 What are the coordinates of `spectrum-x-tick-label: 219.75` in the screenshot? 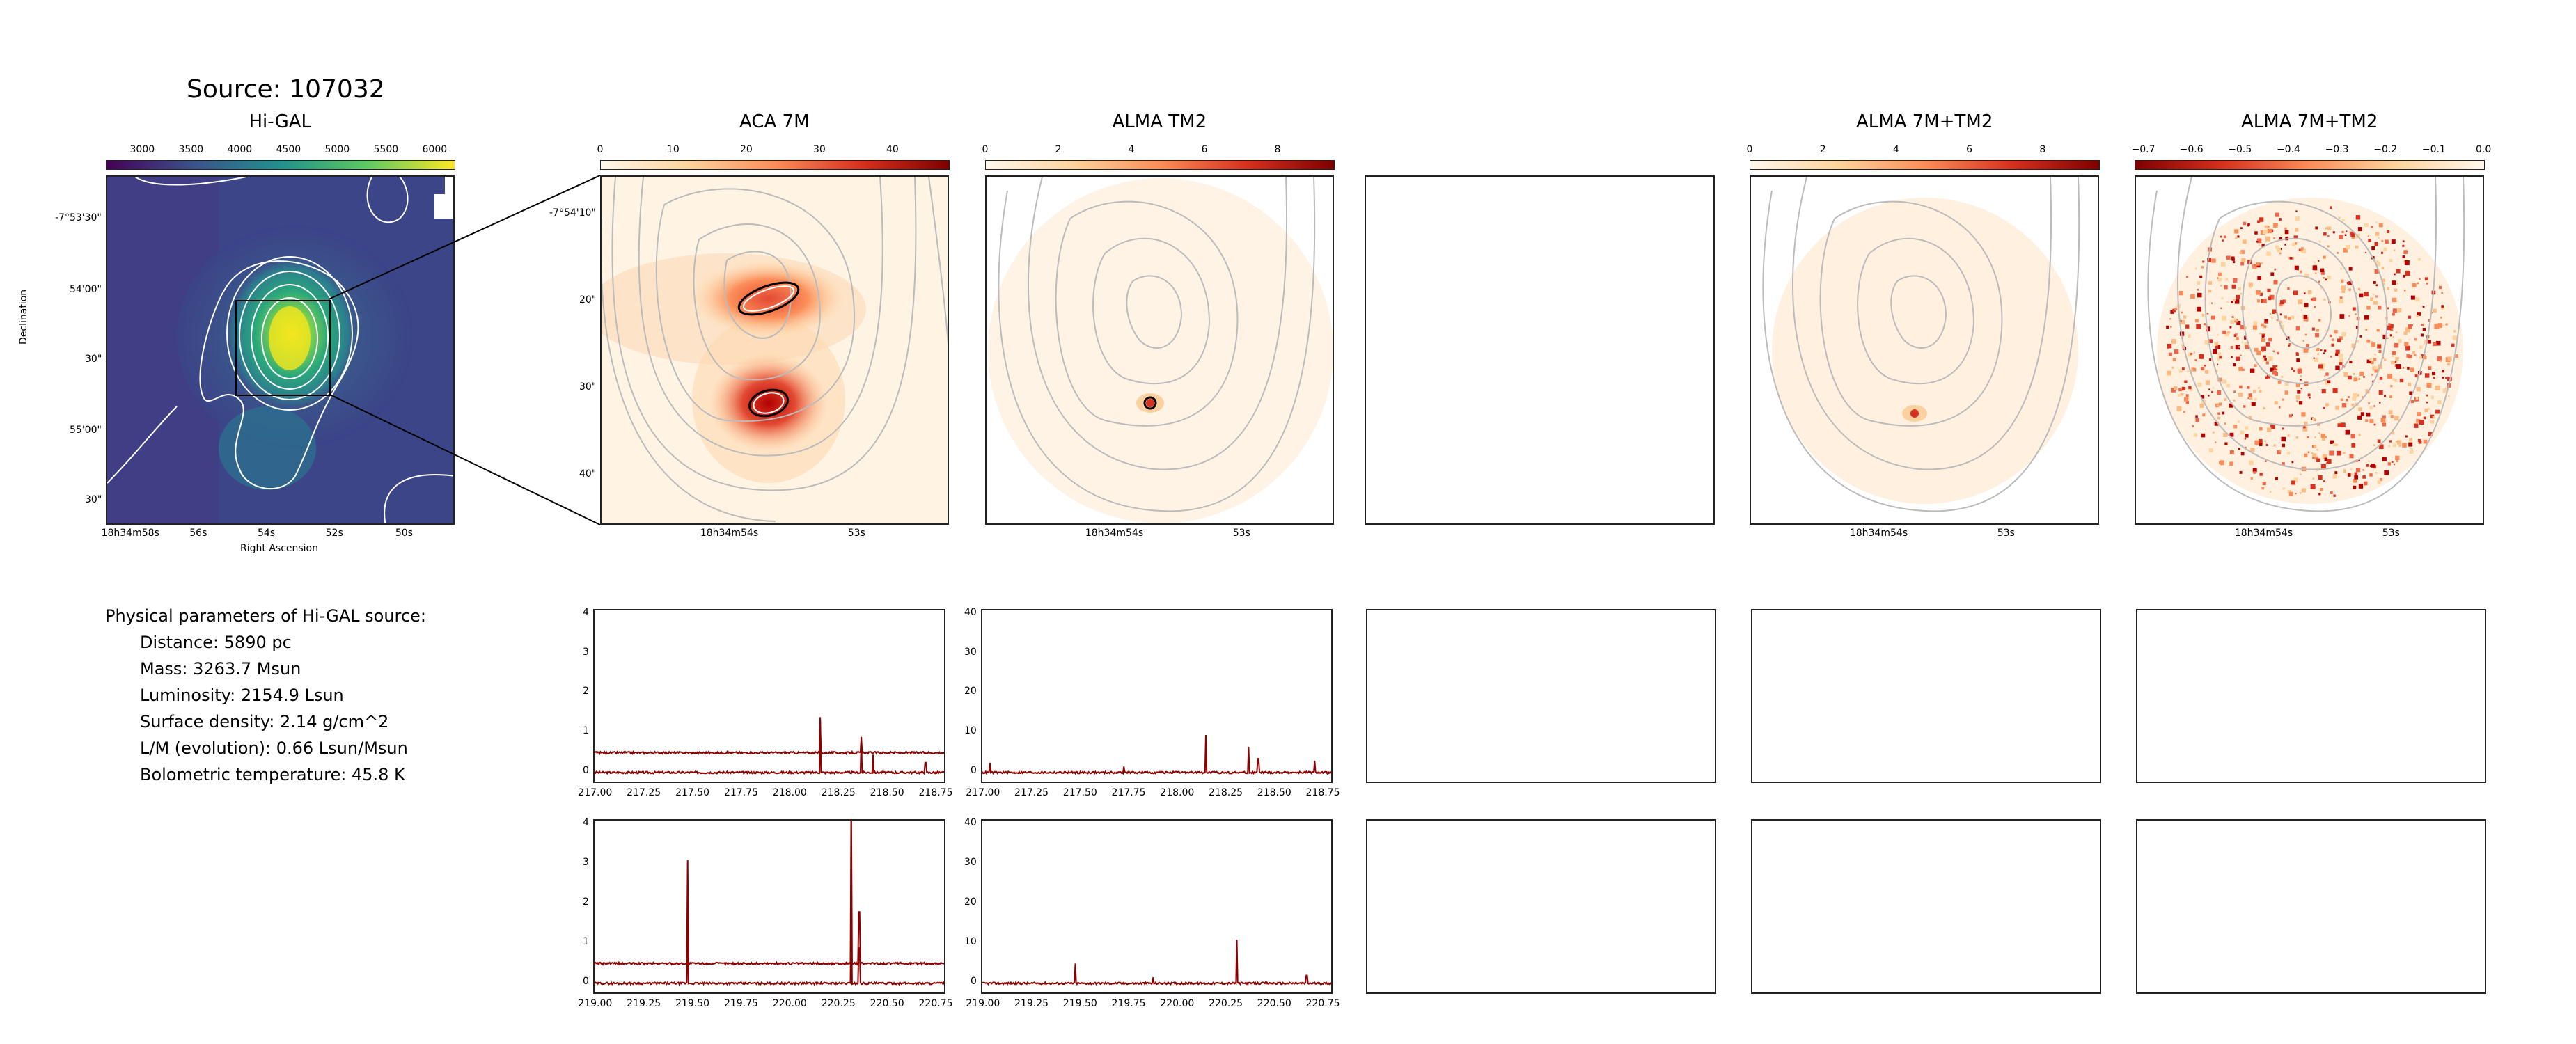 It's located at (1128, 1003).